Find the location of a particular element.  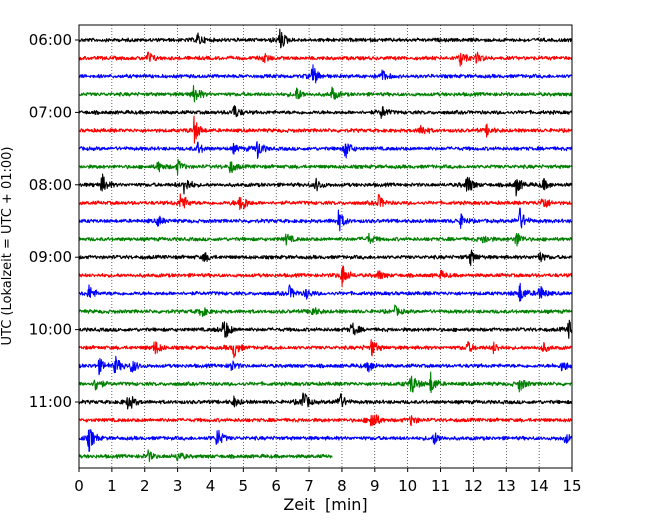

x-tick-label: 15 is located at coordinates (571, 486).